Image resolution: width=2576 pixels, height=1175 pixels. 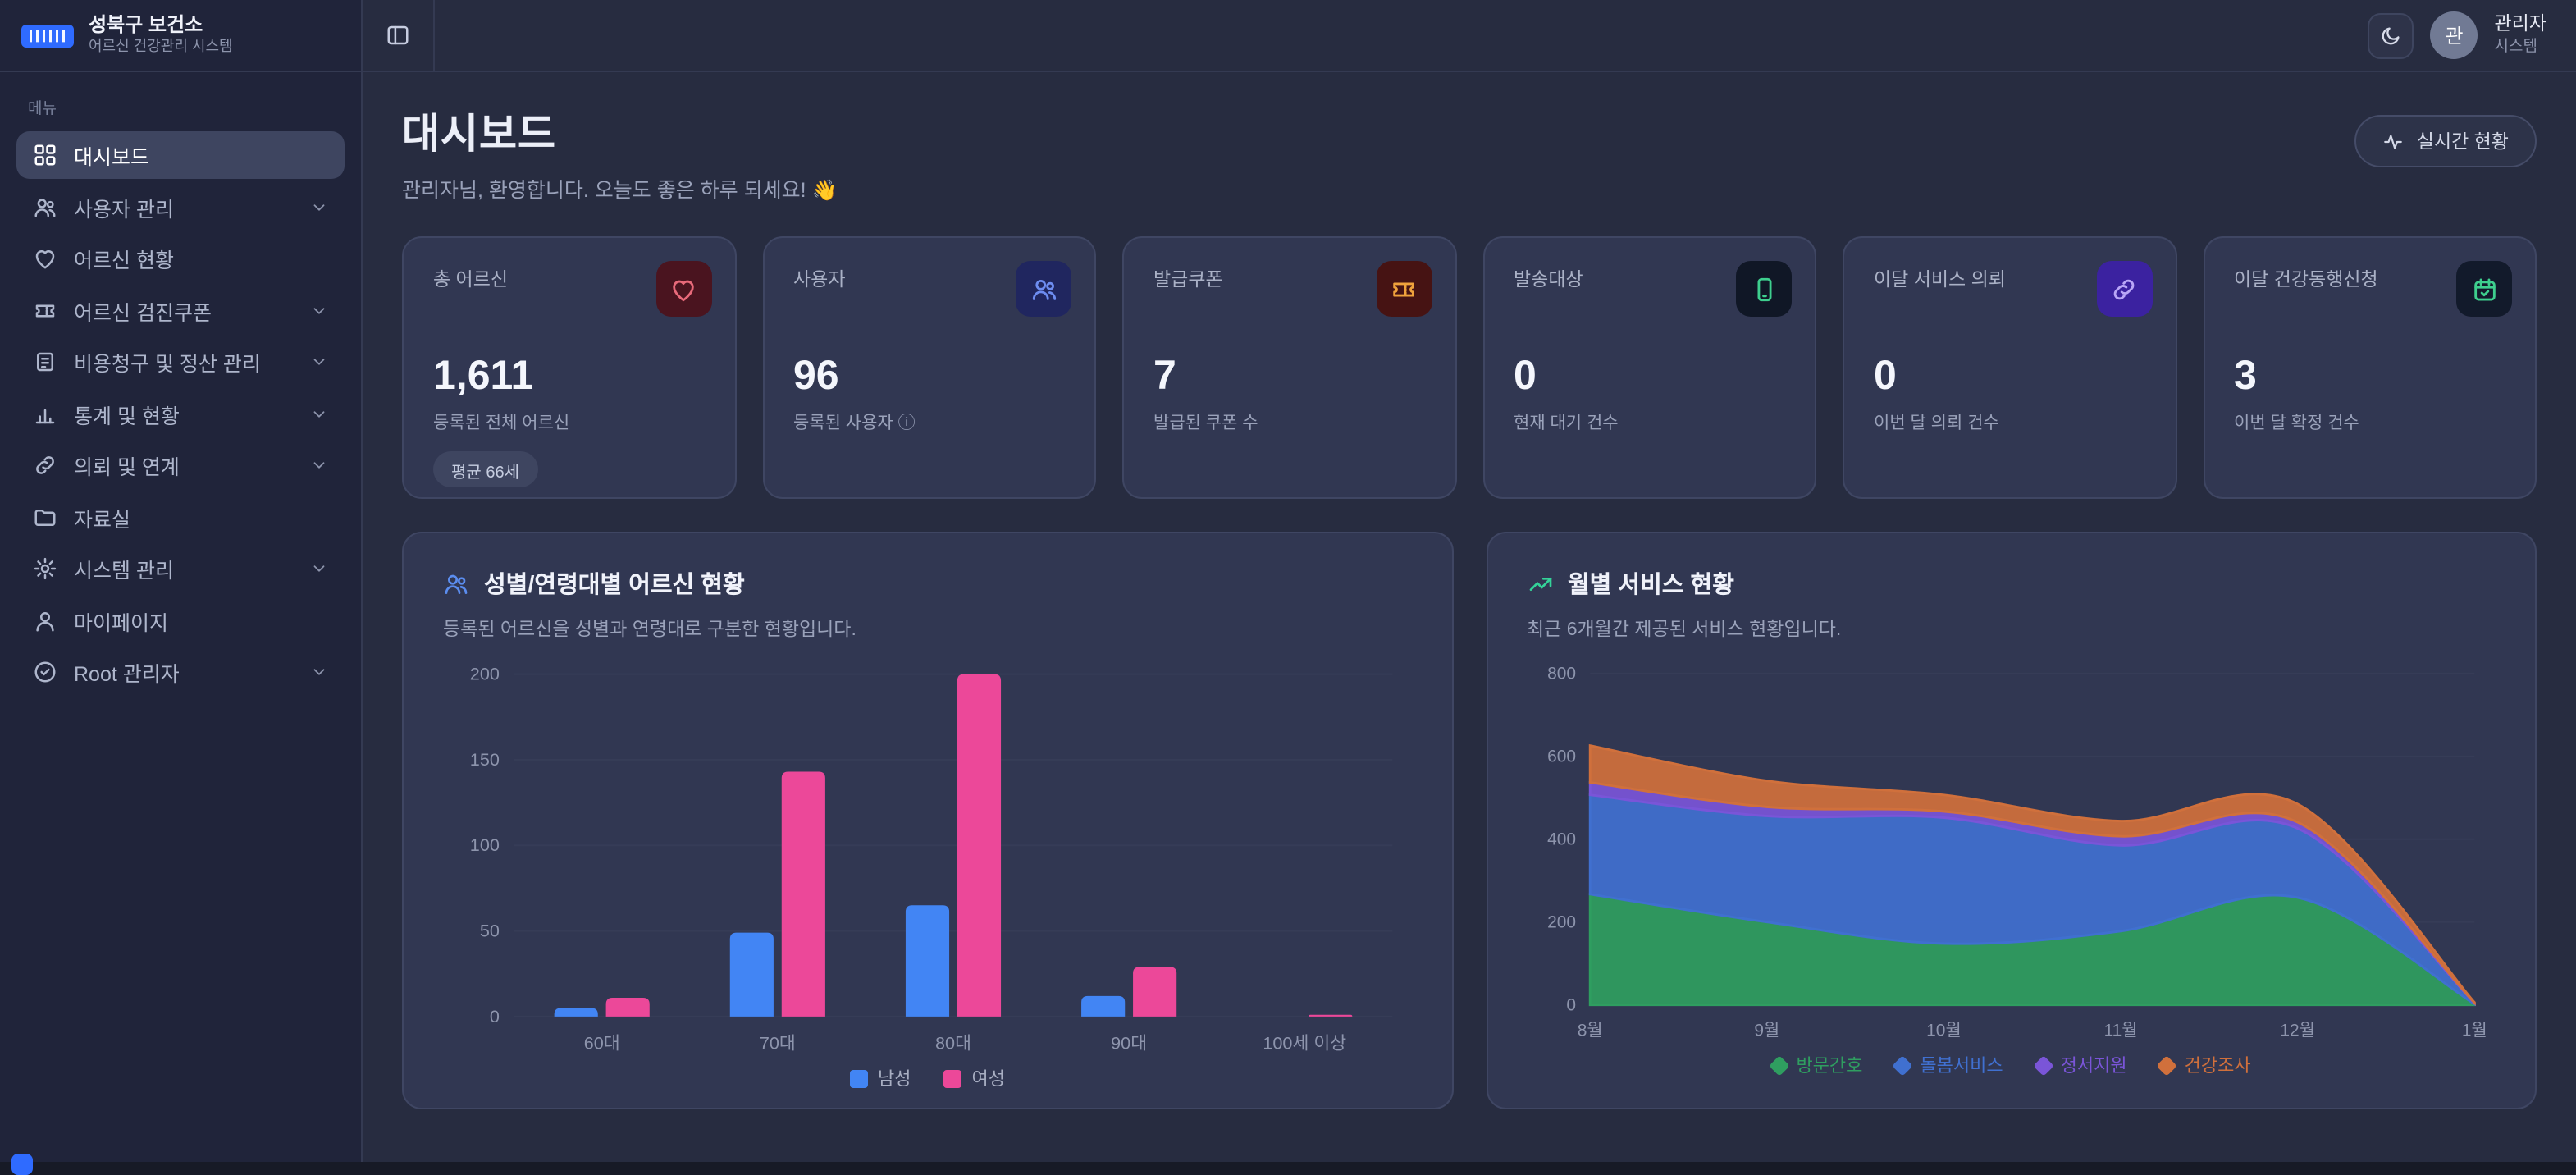 What do you see at coordinates (1936, 423) in the screenshot?
I see `stat-caption: 이번 달 의뢰 건수` at bounding box center [1936, 423].